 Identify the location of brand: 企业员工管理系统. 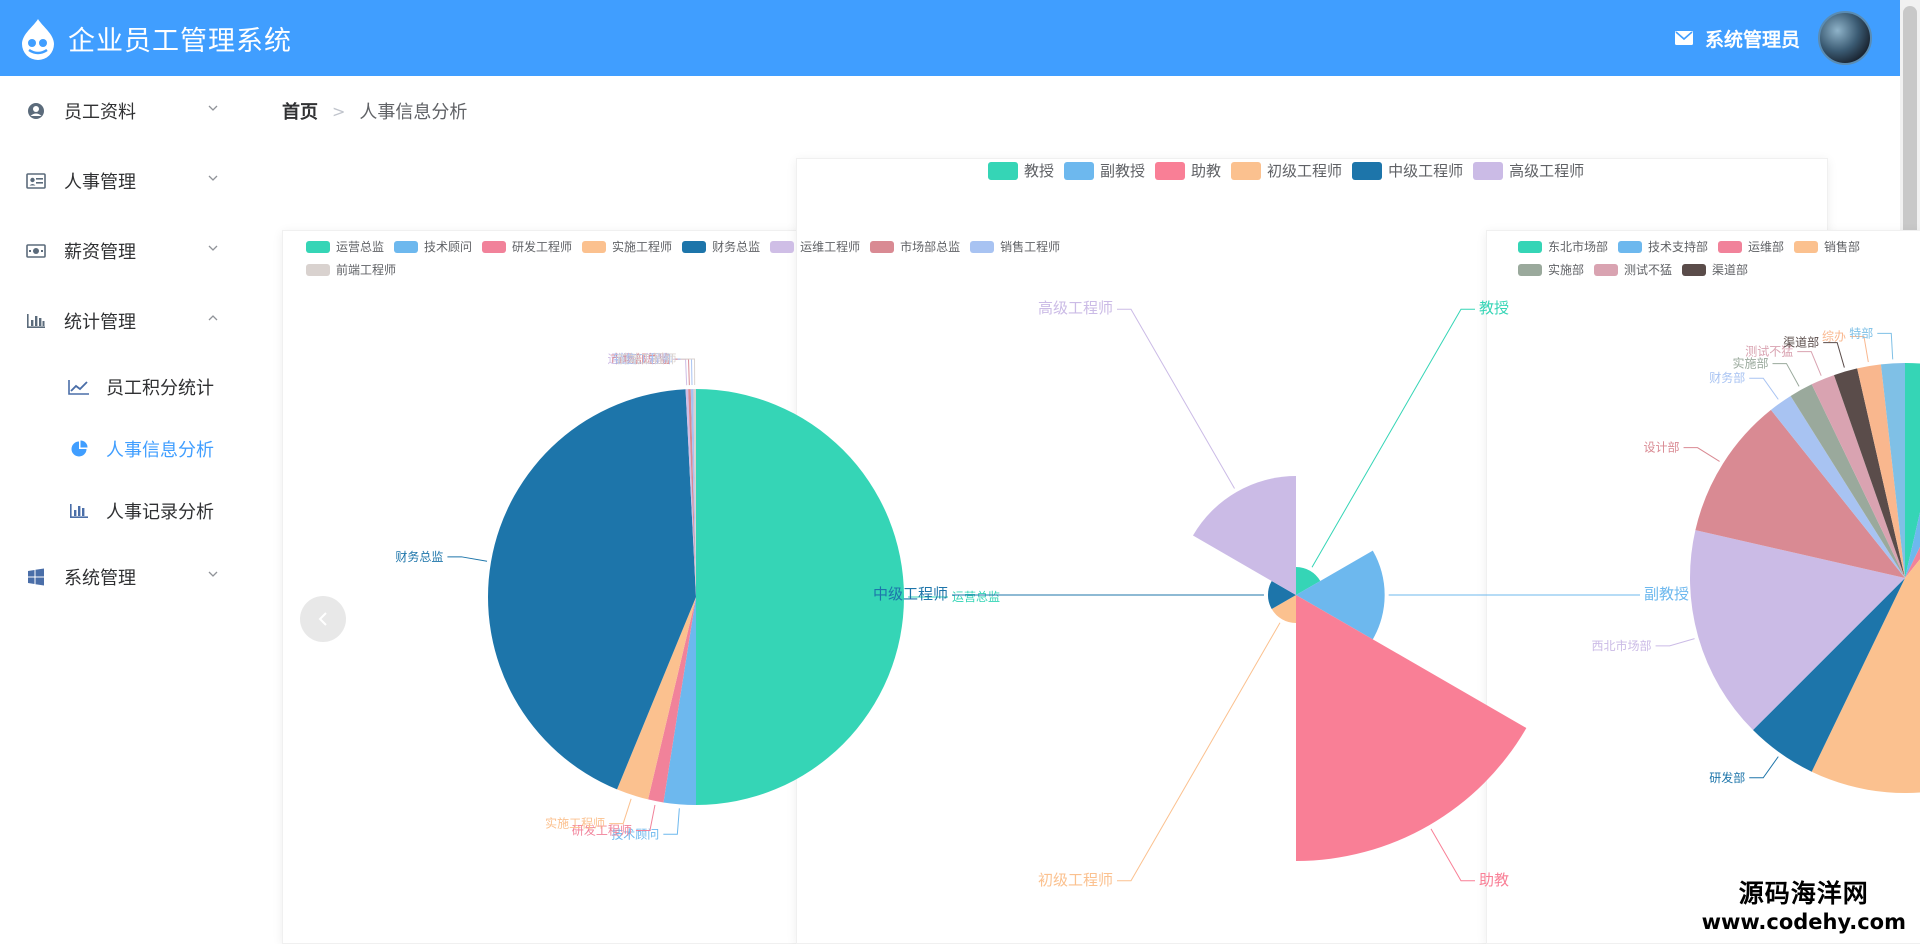
(154, 38).